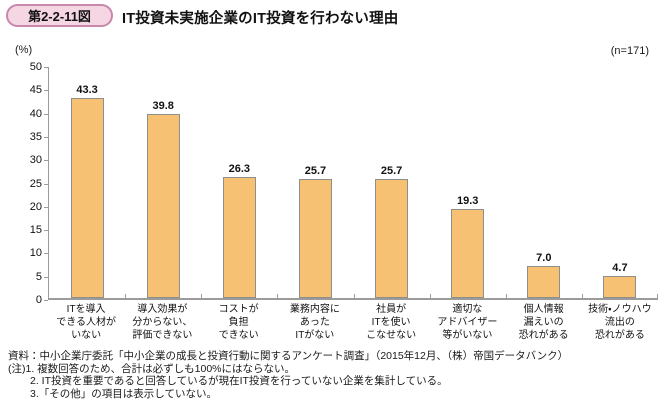 The image size is (663, 402). I want to click on bar-column: 39.8, so click(163, 182).